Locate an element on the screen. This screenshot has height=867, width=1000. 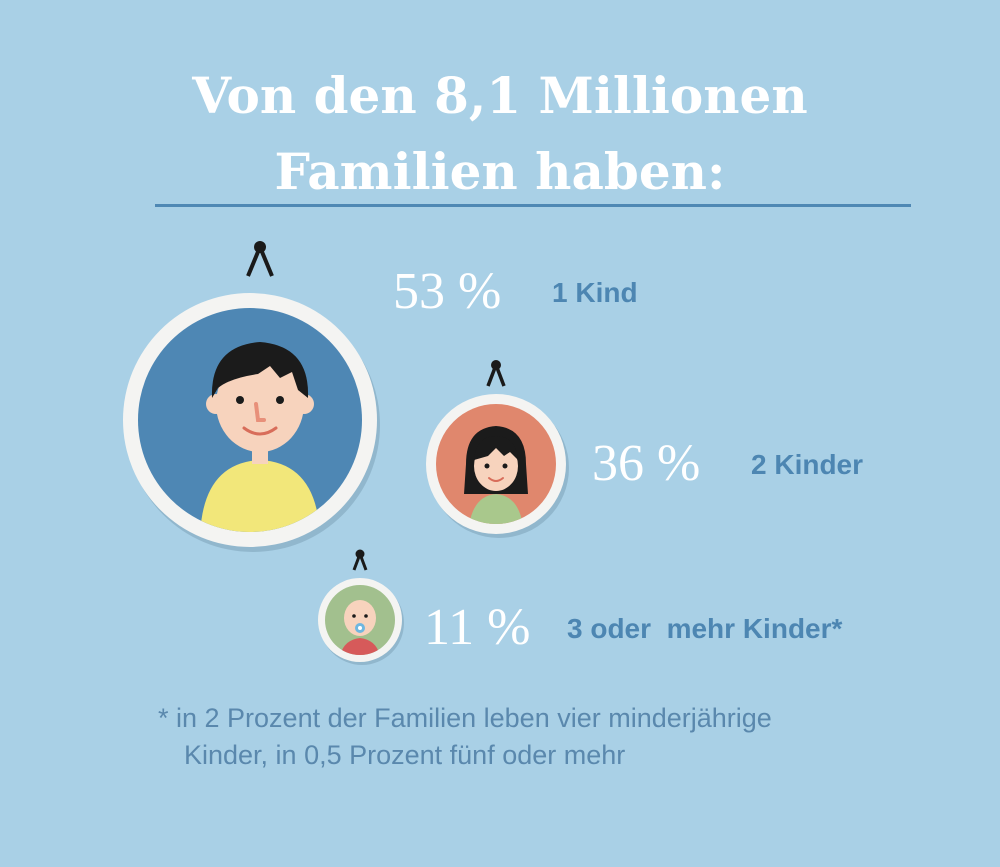
girl-frame is located at coordinates (497, 449).